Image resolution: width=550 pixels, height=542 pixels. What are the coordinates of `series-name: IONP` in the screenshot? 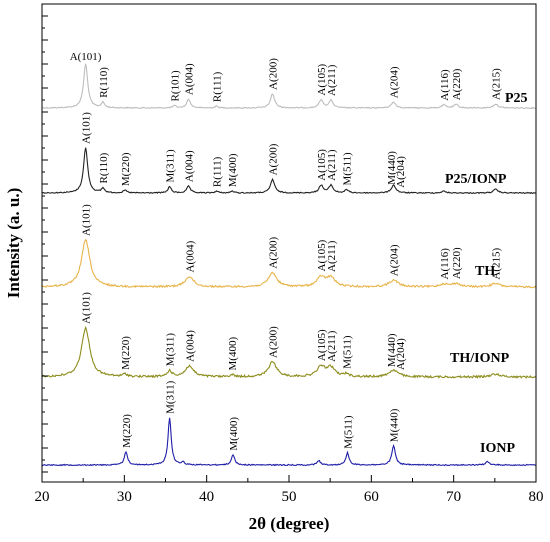 It's located at (497, 448).